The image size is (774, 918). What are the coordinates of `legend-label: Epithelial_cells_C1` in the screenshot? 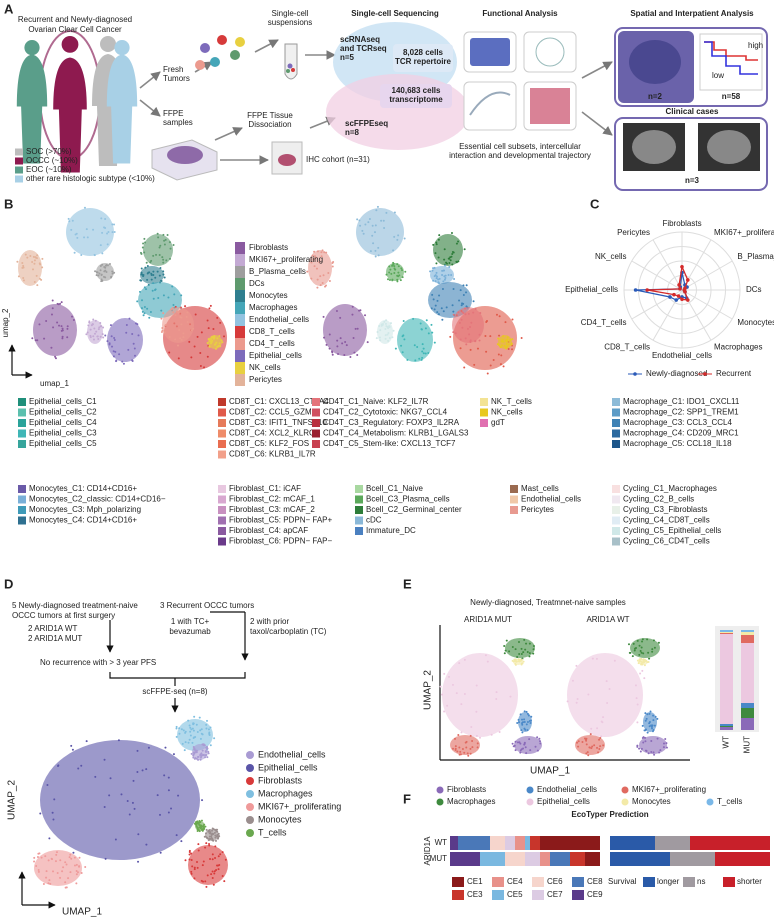 It's located at (63, 401).